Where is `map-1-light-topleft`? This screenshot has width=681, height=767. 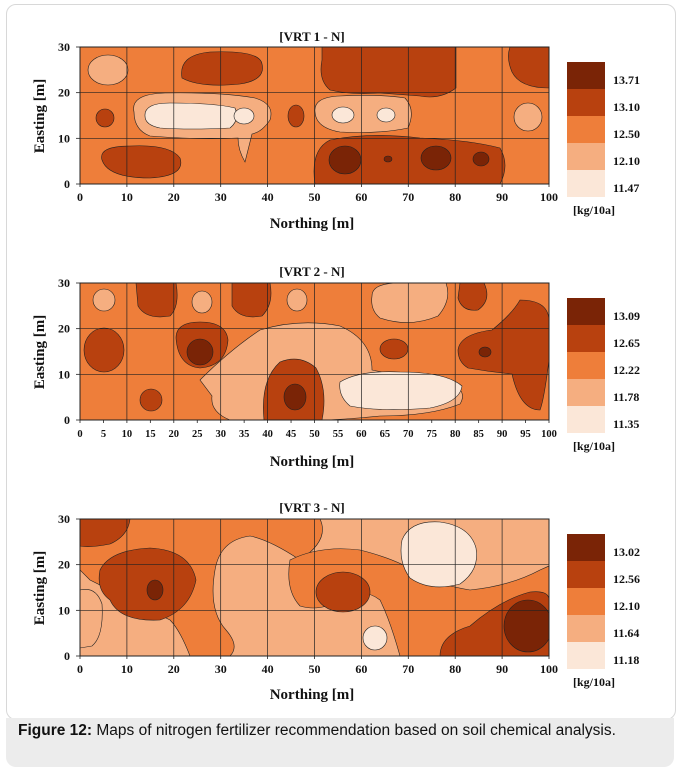 map-1-light-topleft is located at coordinates (108, 70).